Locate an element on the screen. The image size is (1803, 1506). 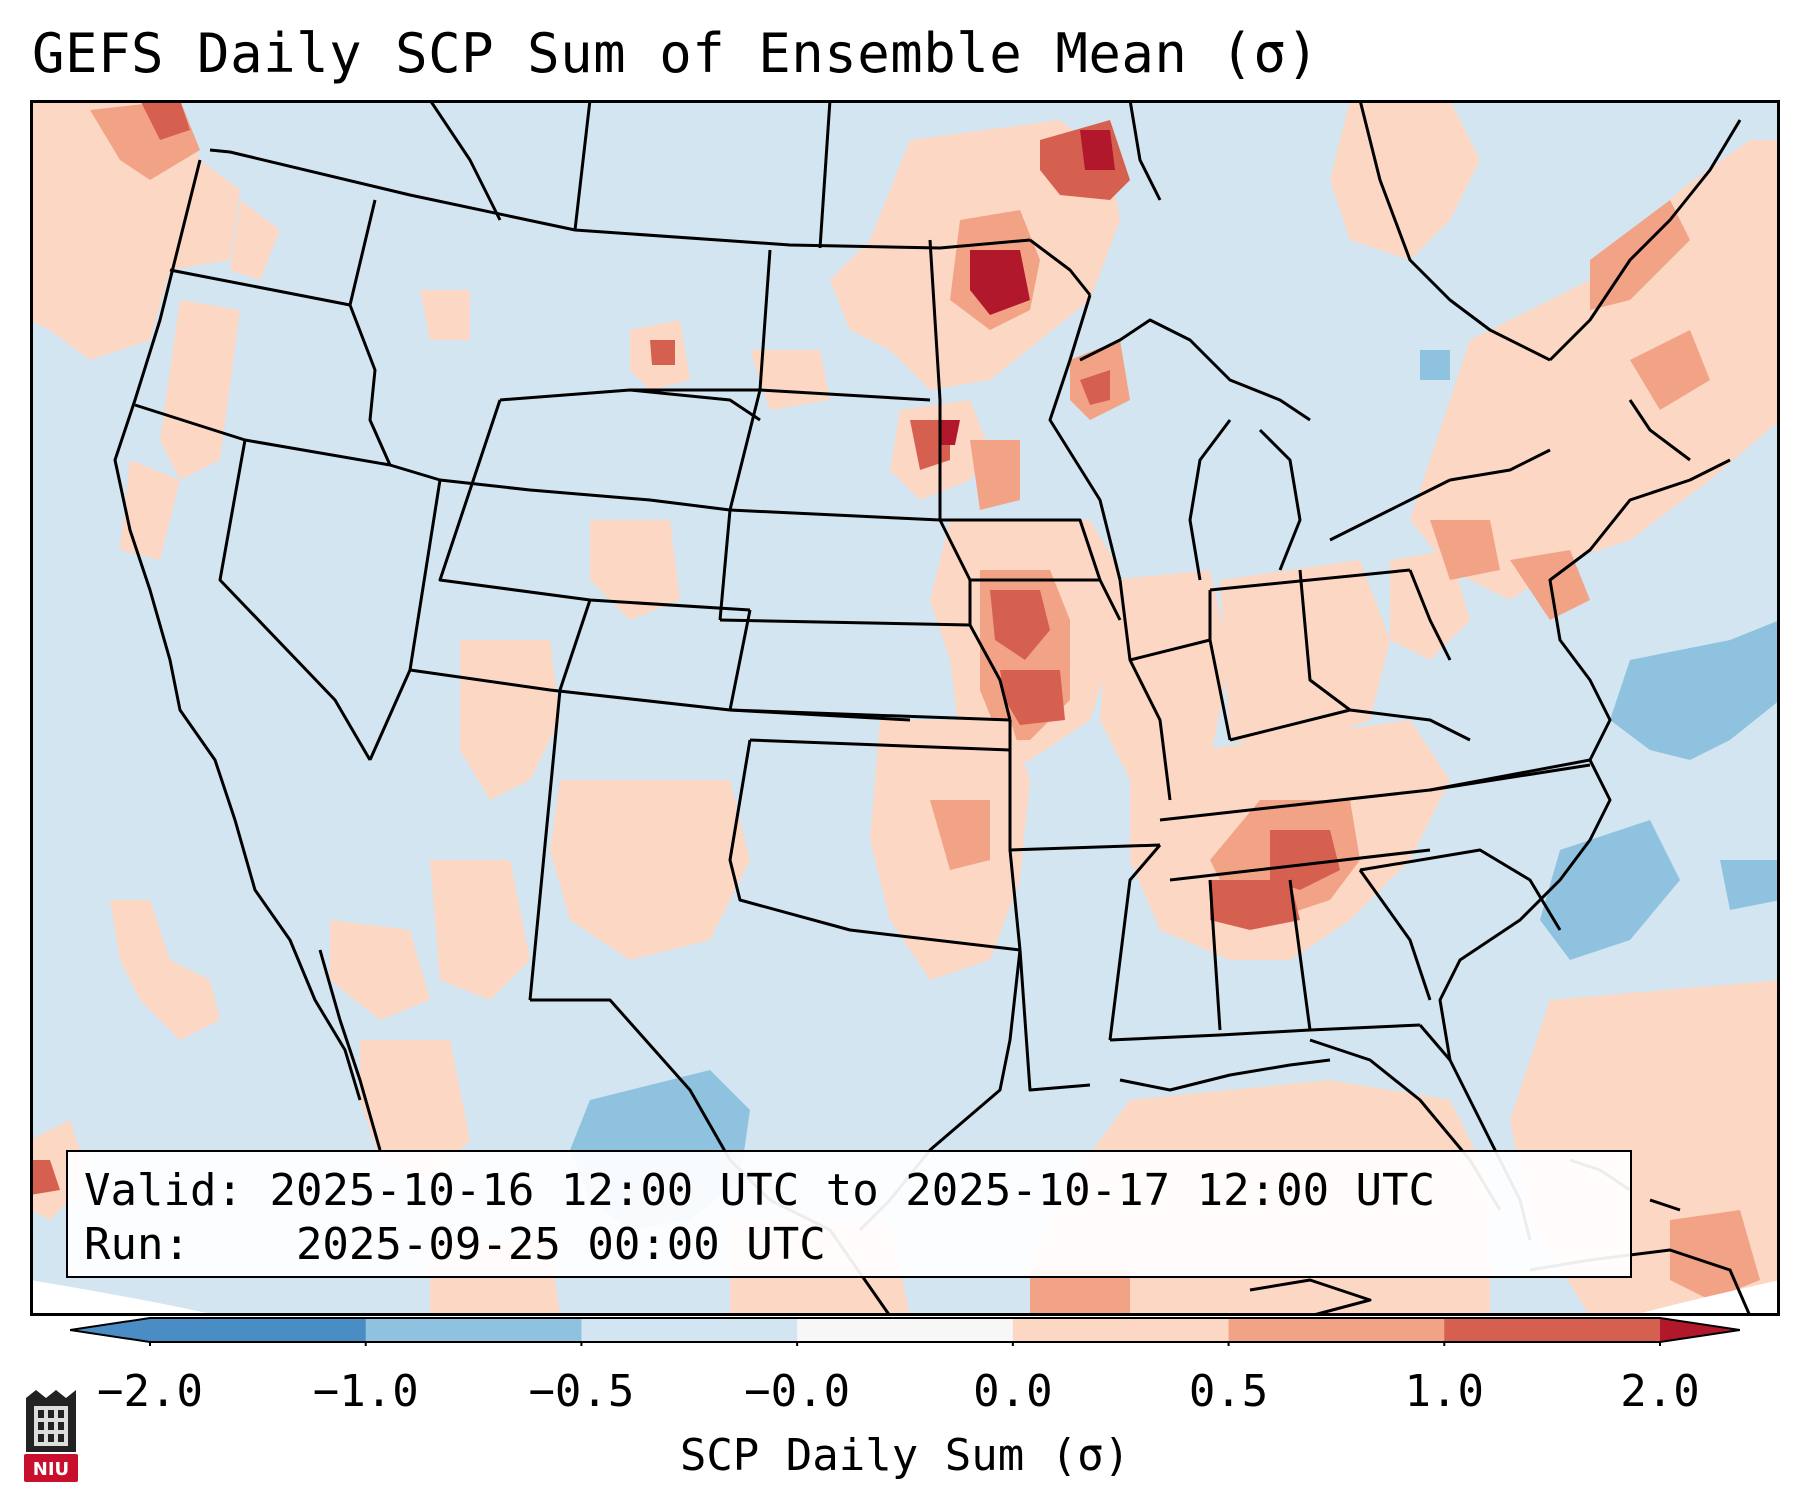
niu-logo-icon: NIU is located at coordinates (51, 1436).